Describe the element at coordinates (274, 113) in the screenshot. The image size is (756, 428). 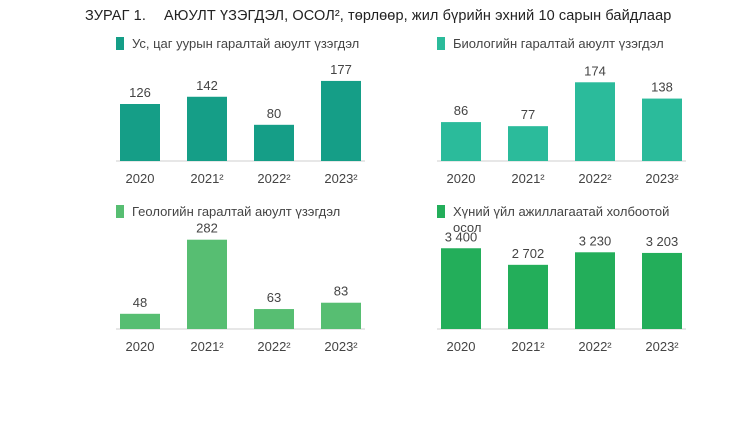
I see `data-label: 80` at that location.